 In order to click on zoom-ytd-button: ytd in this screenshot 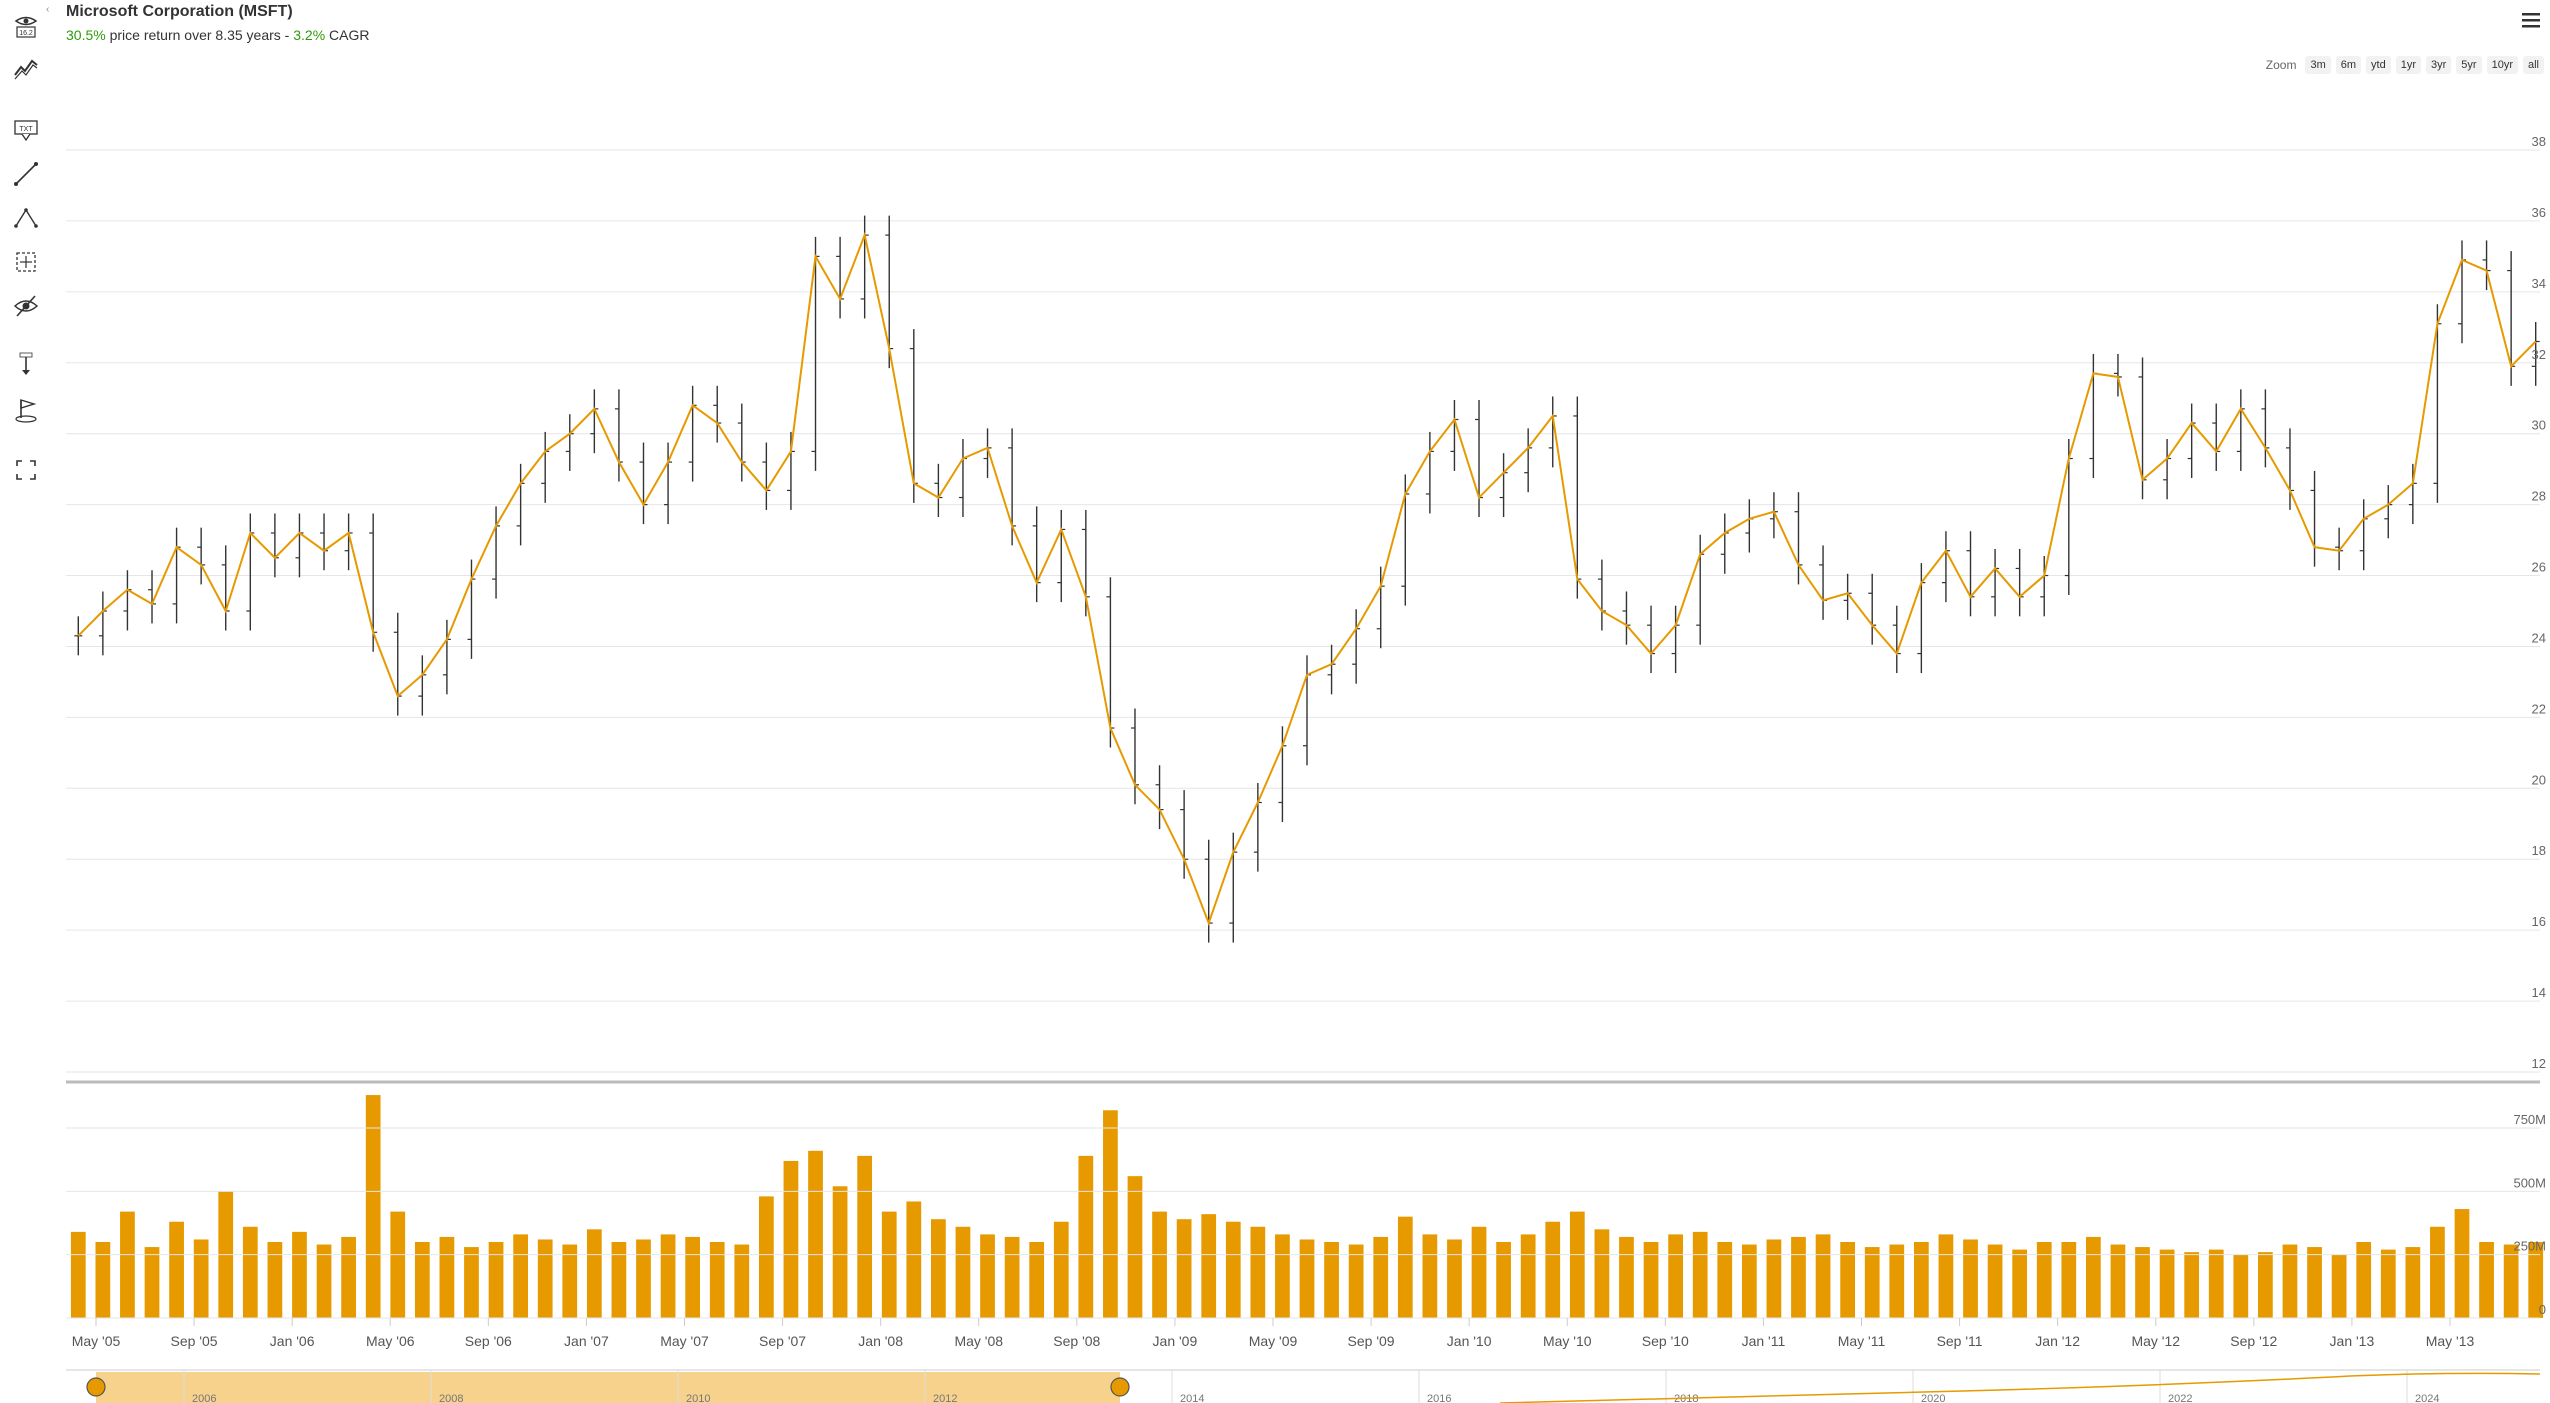, I will do `click(2378, 65)`.